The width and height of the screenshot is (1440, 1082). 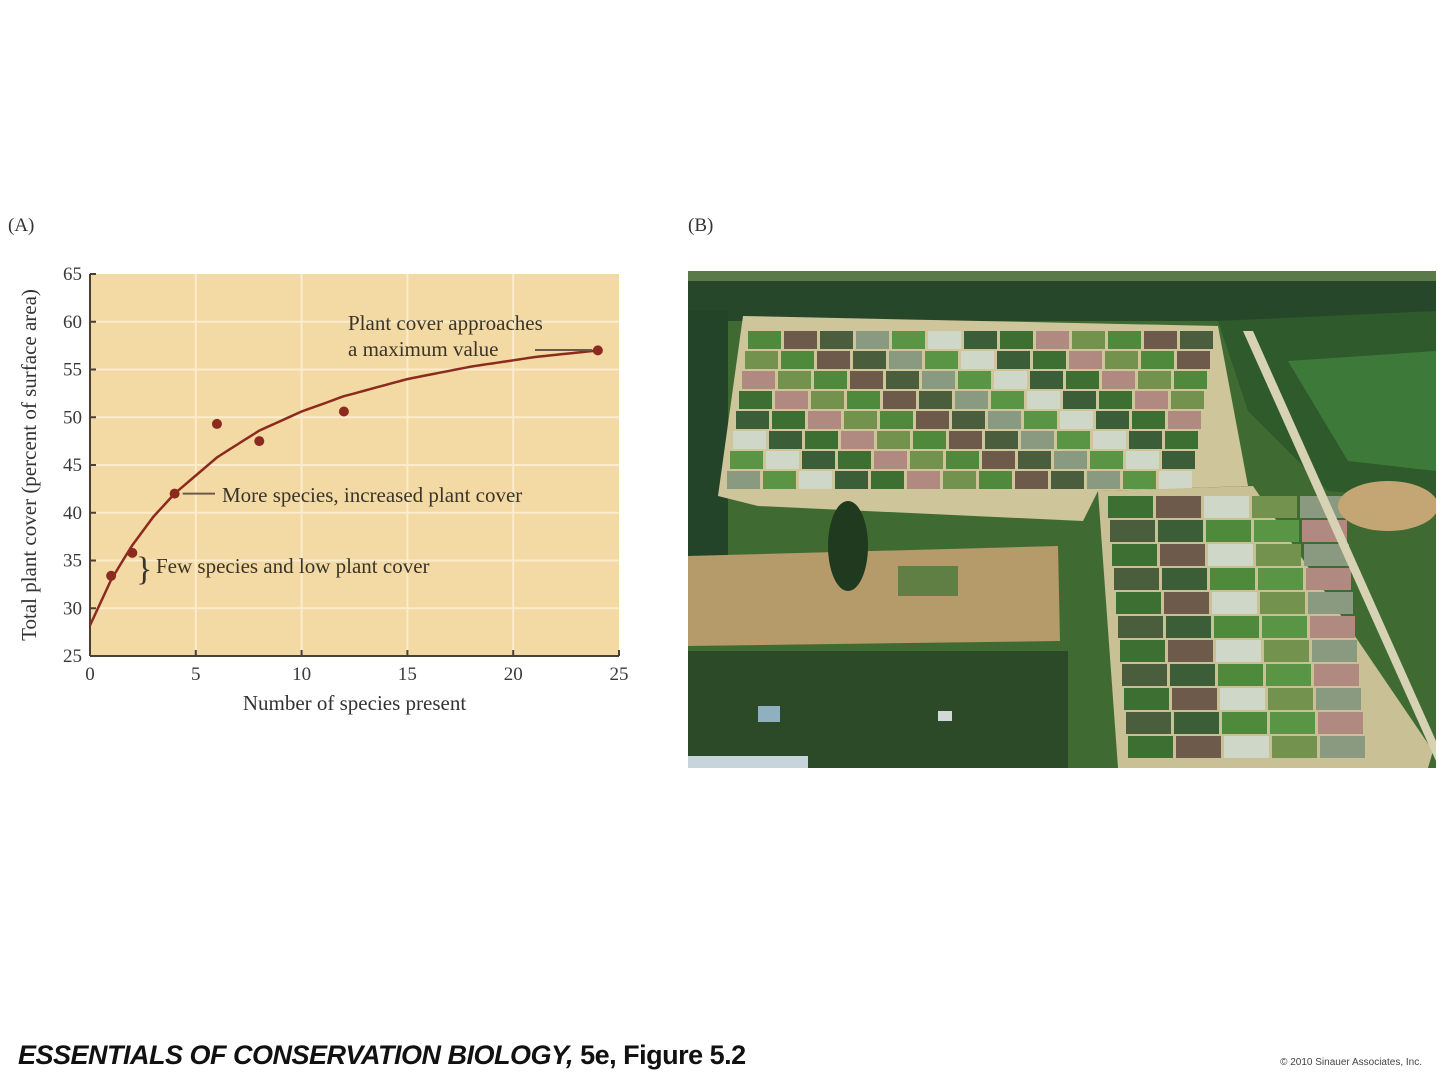 I want to click on panel-b-label: (B), so click(x=701, y=225).